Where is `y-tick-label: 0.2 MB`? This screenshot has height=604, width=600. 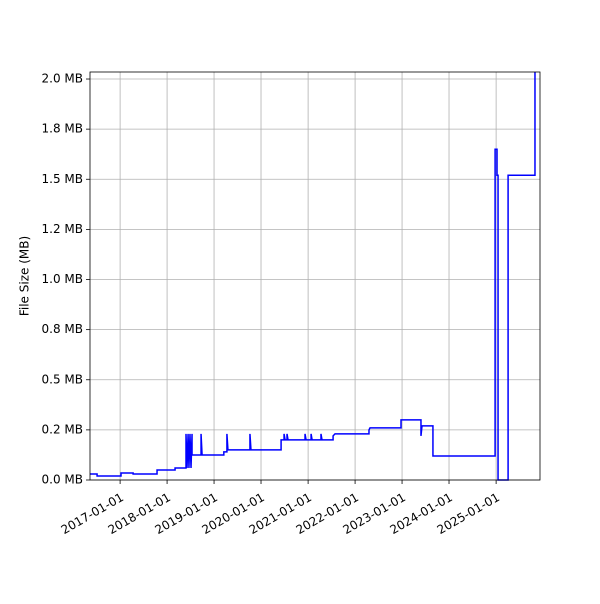 y-tick-label: 0.2 MB is located at coordinates (62, 429).